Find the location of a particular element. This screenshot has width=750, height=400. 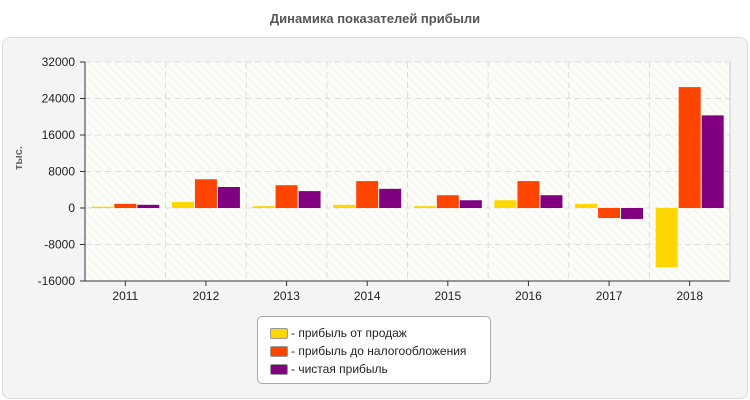

y-tick-label: -16000 is located at coordinates (57, 281).